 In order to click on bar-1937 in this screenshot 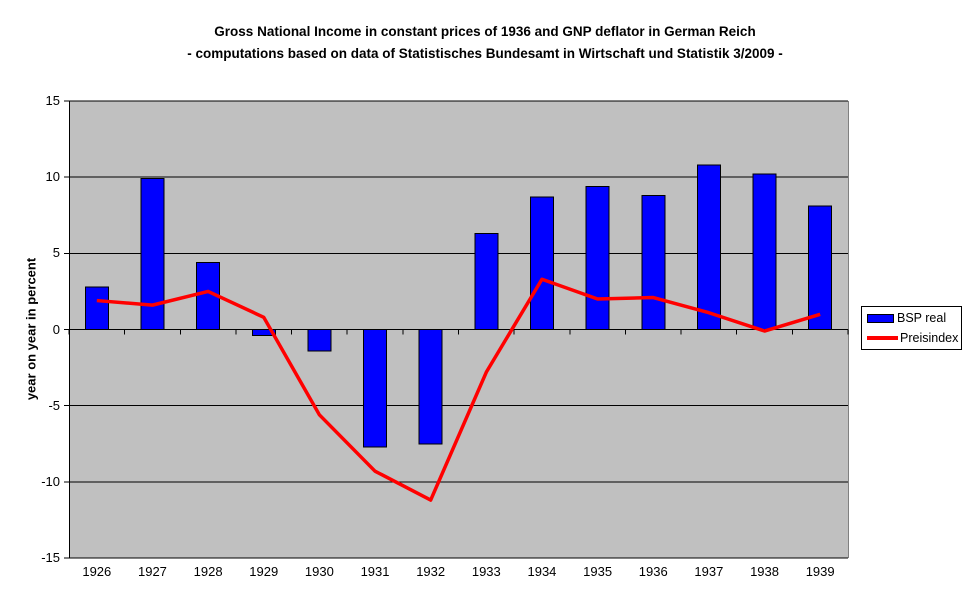, I will do `click(708, 247)`.